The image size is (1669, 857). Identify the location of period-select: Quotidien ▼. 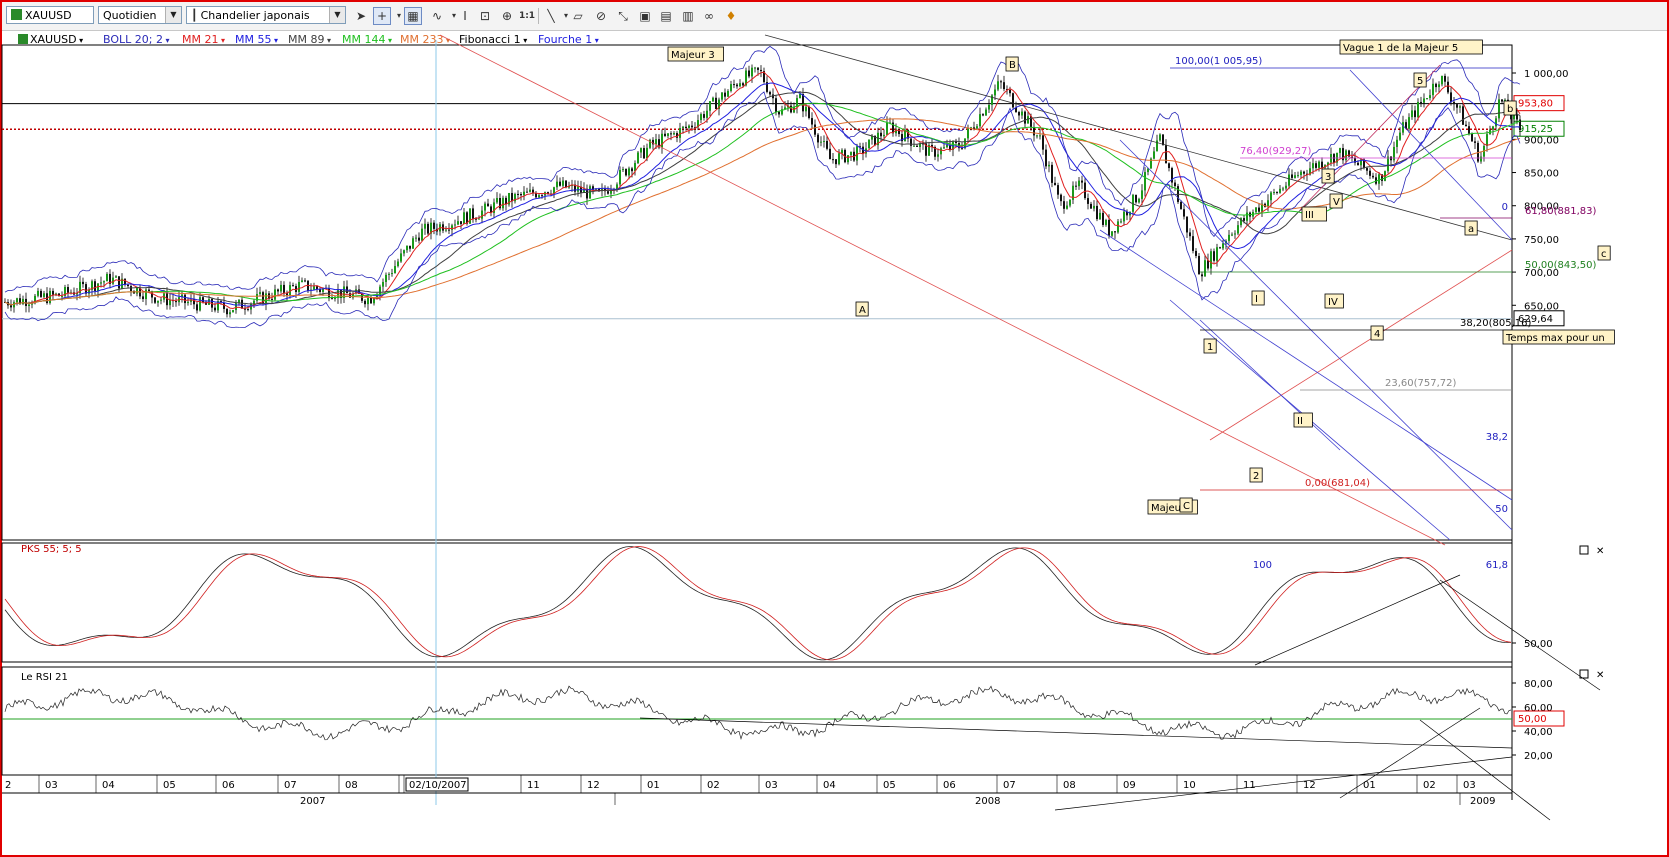
(140, 15).